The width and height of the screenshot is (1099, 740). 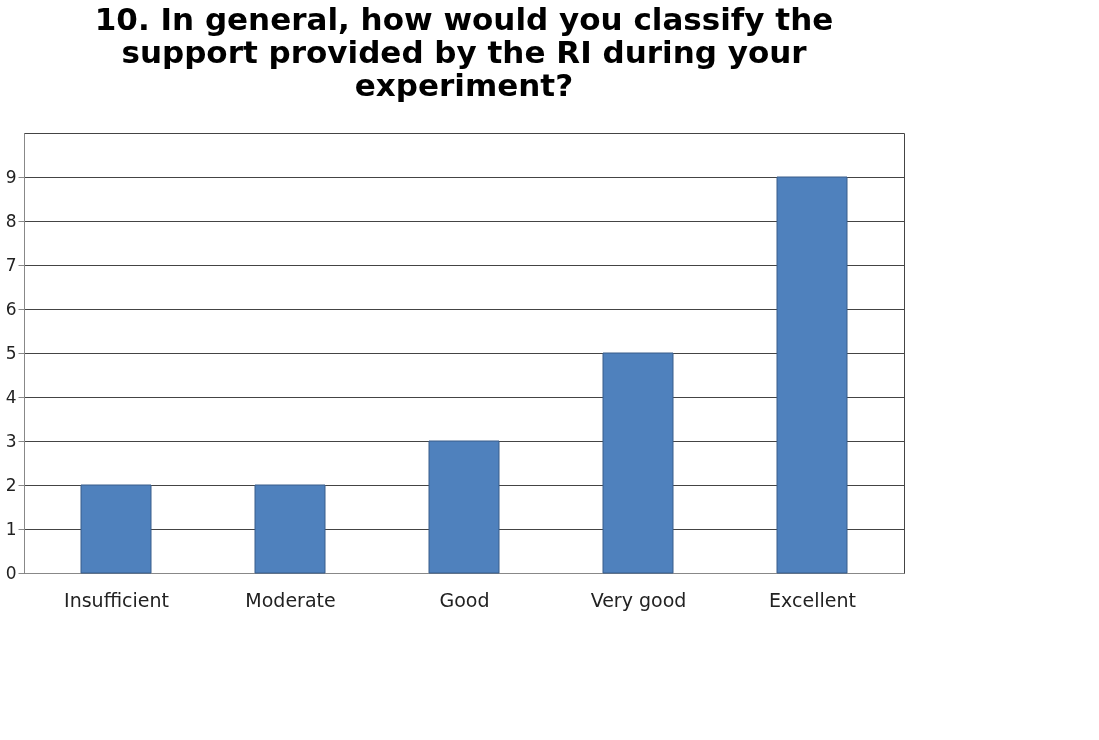 What do you see at coordinates (638, 599) in the screenshot?
I see `x-tick-label: Very good` at bounding box center [638, 599].